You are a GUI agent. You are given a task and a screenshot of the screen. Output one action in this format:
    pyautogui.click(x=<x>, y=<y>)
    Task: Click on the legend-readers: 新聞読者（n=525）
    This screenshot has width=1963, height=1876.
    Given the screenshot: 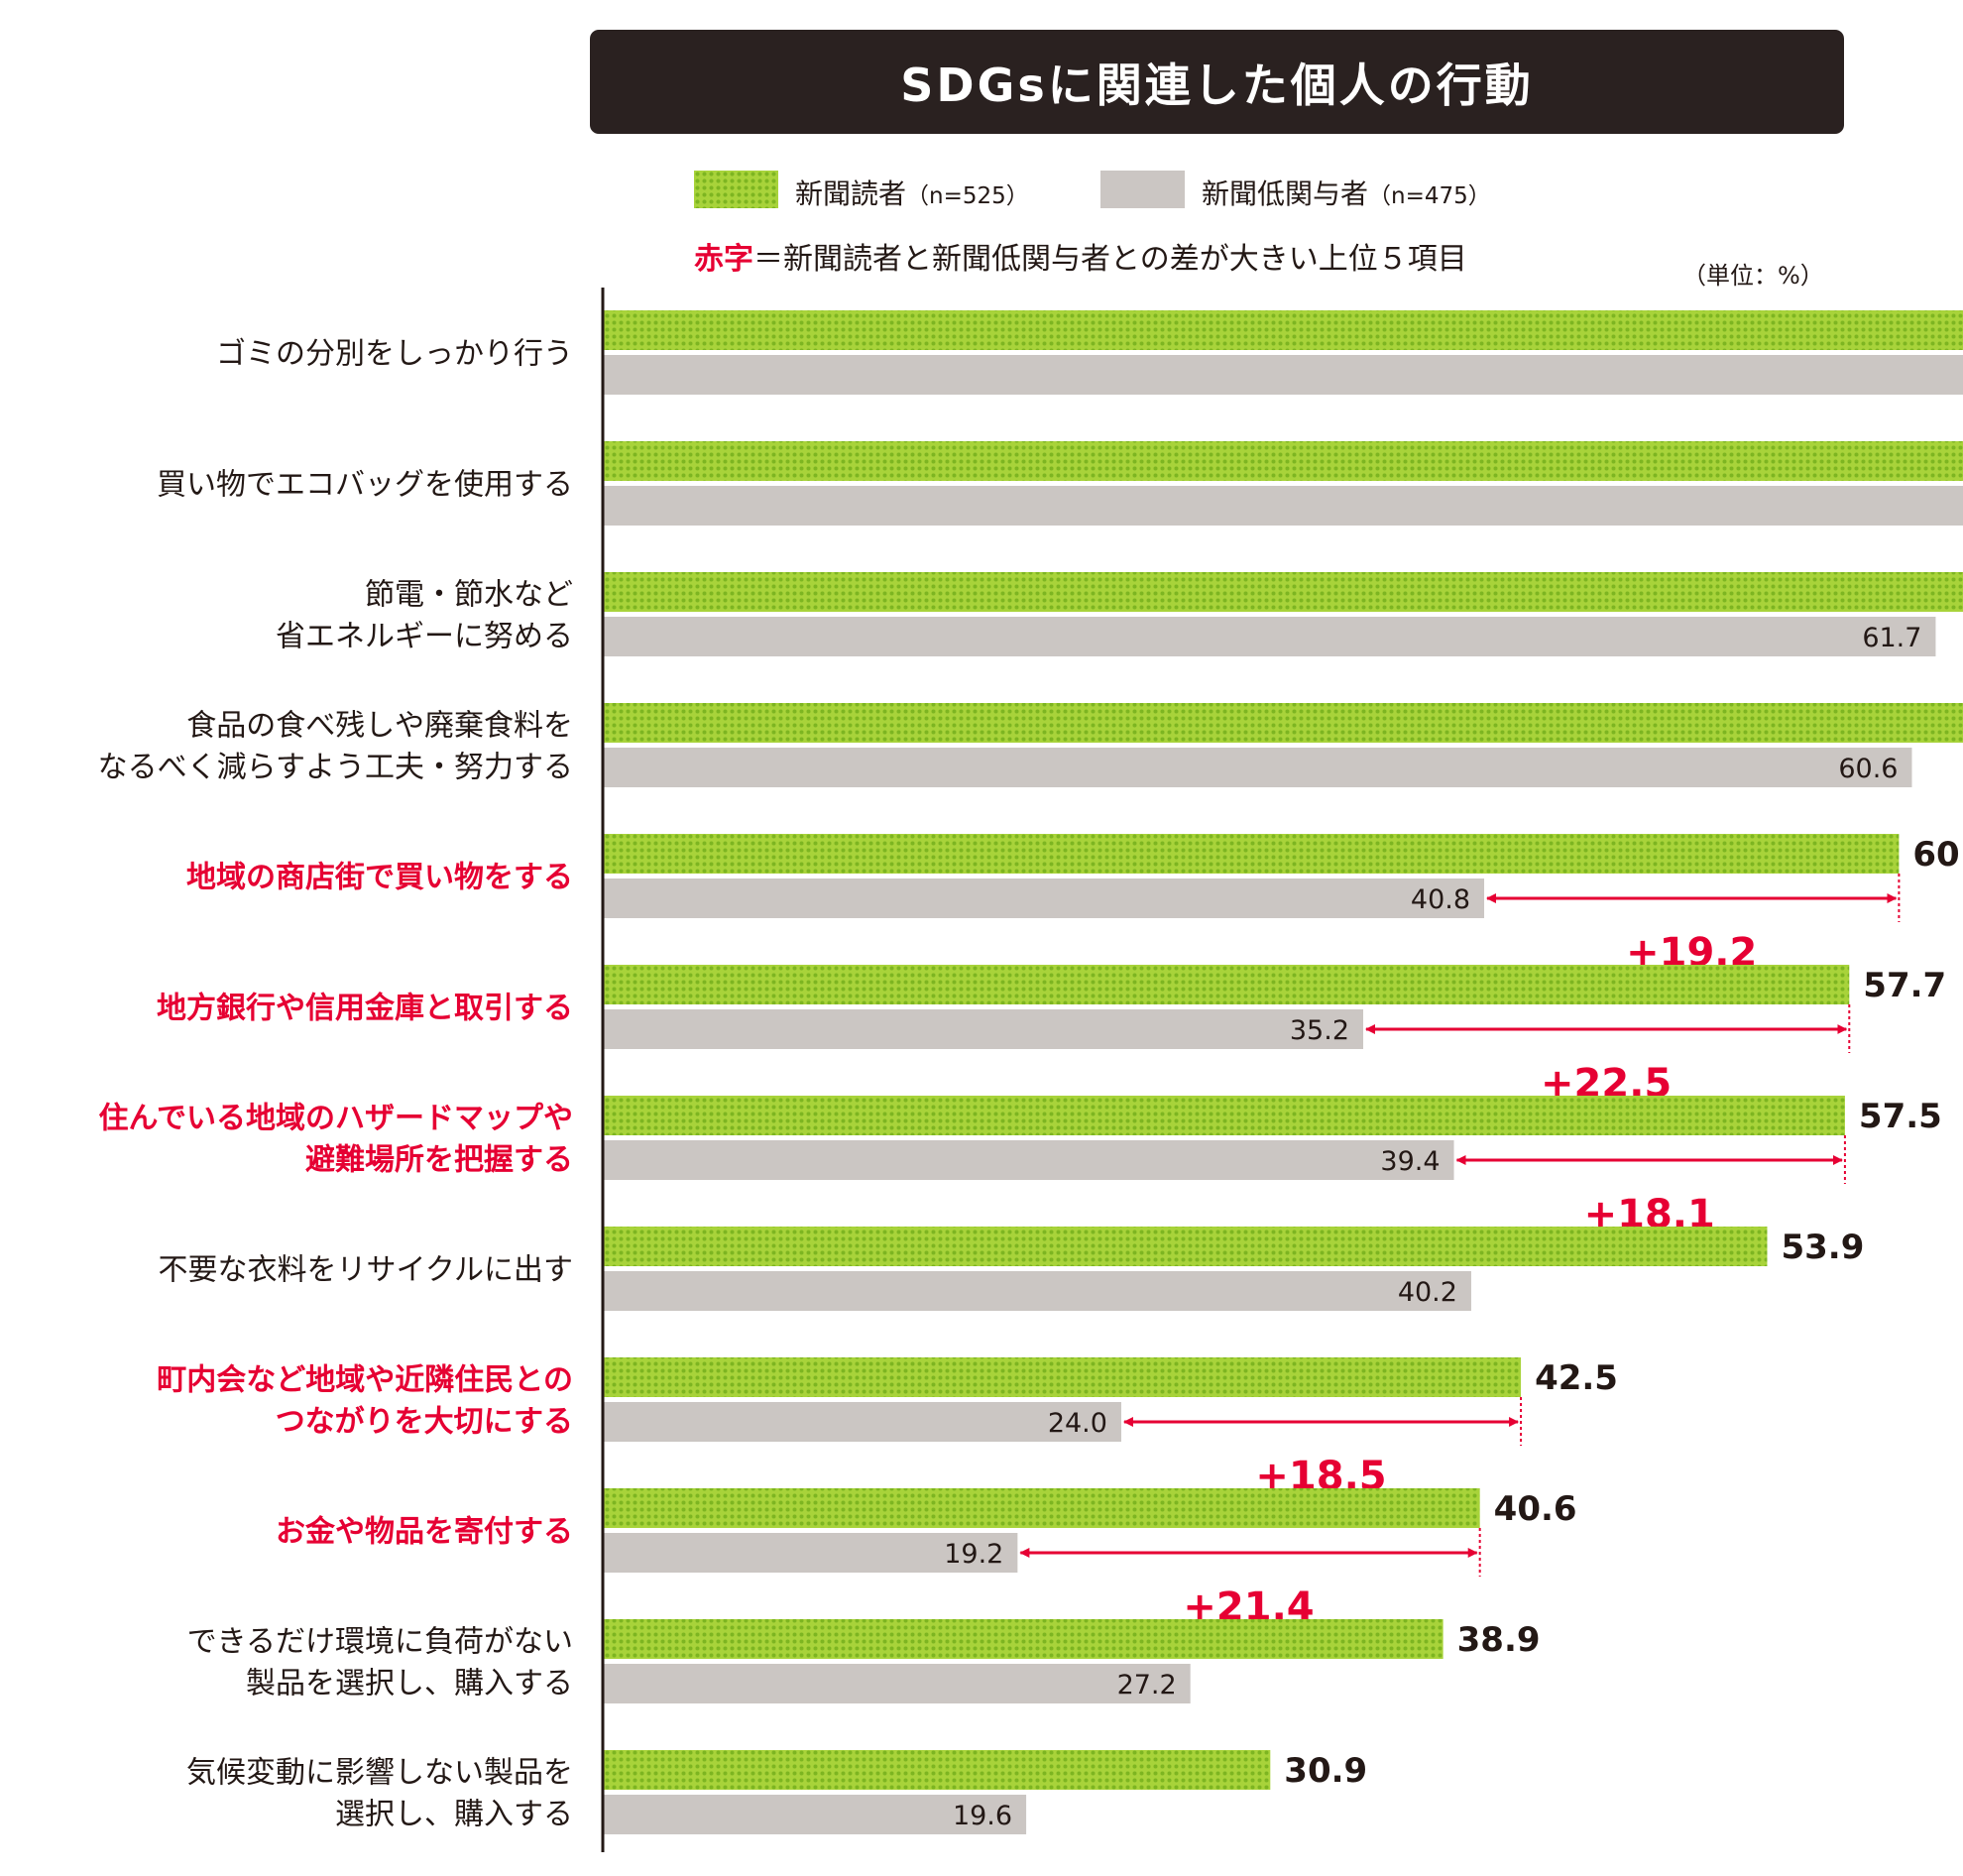 What is the action you would take?
    pyautogui.click(x=912, y=192)
    